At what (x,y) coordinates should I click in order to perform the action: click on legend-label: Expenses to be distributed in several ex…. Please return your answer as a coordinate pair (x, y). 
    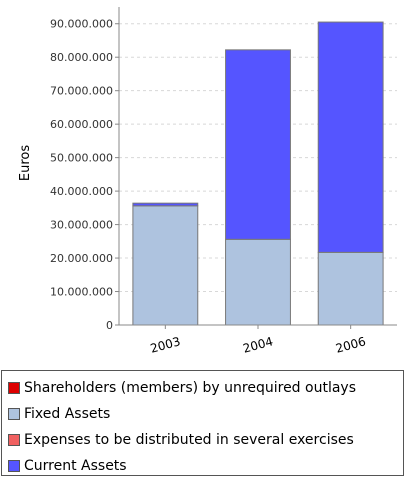
    Looking at the image, I should click on (189, 440).